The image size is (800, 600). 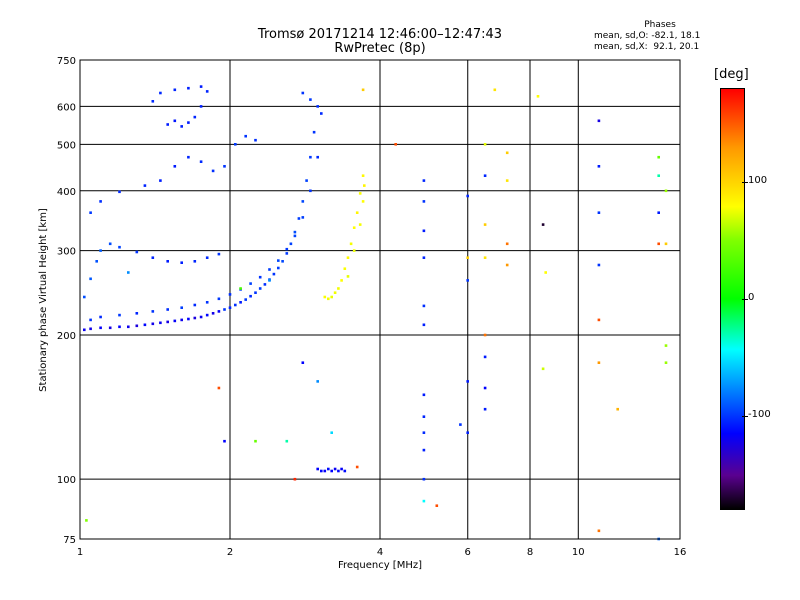 I want to click on x-axis-label: Frequency [MHz], so click(x=380, y=565).